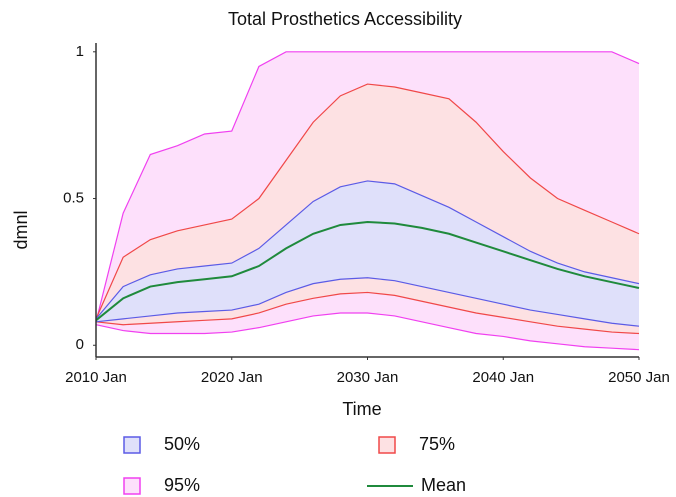  What do you see at coordinates (443, 485) in the screenshot?
I see `legend-label: Mean` at bounding box center [443, 485].